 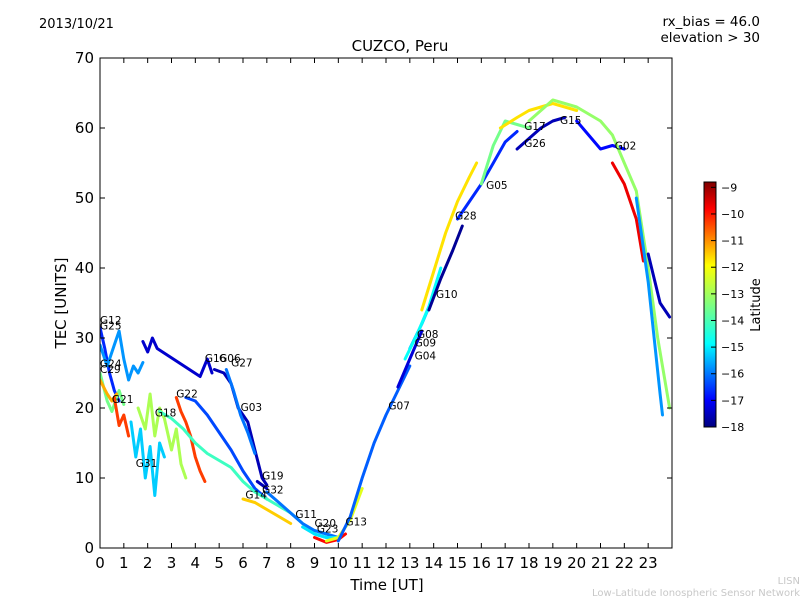 I want to click on series-trace-g27, so click(x=240, y=411).